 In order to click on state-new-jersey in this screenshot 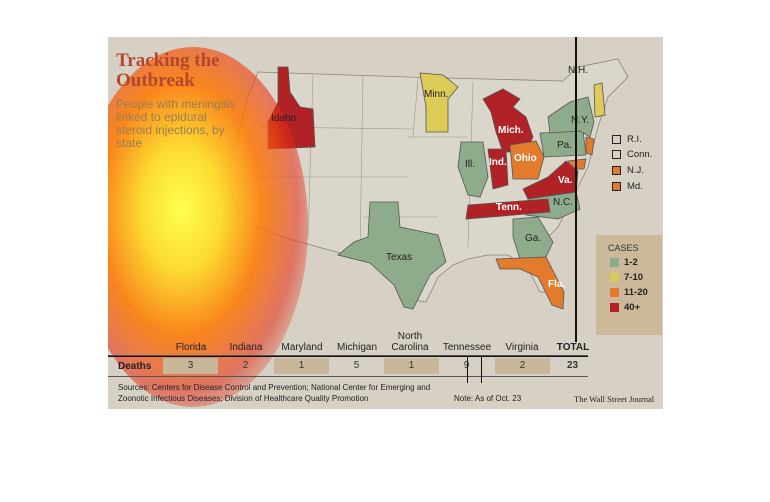, I will do `click(590, 146)`.